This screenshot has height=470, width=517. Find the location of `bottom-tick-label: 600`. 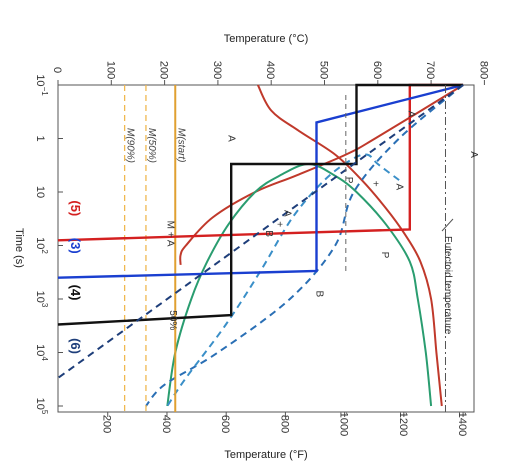

bottom-tick-label: 600 is located at coordinates (225, 424).